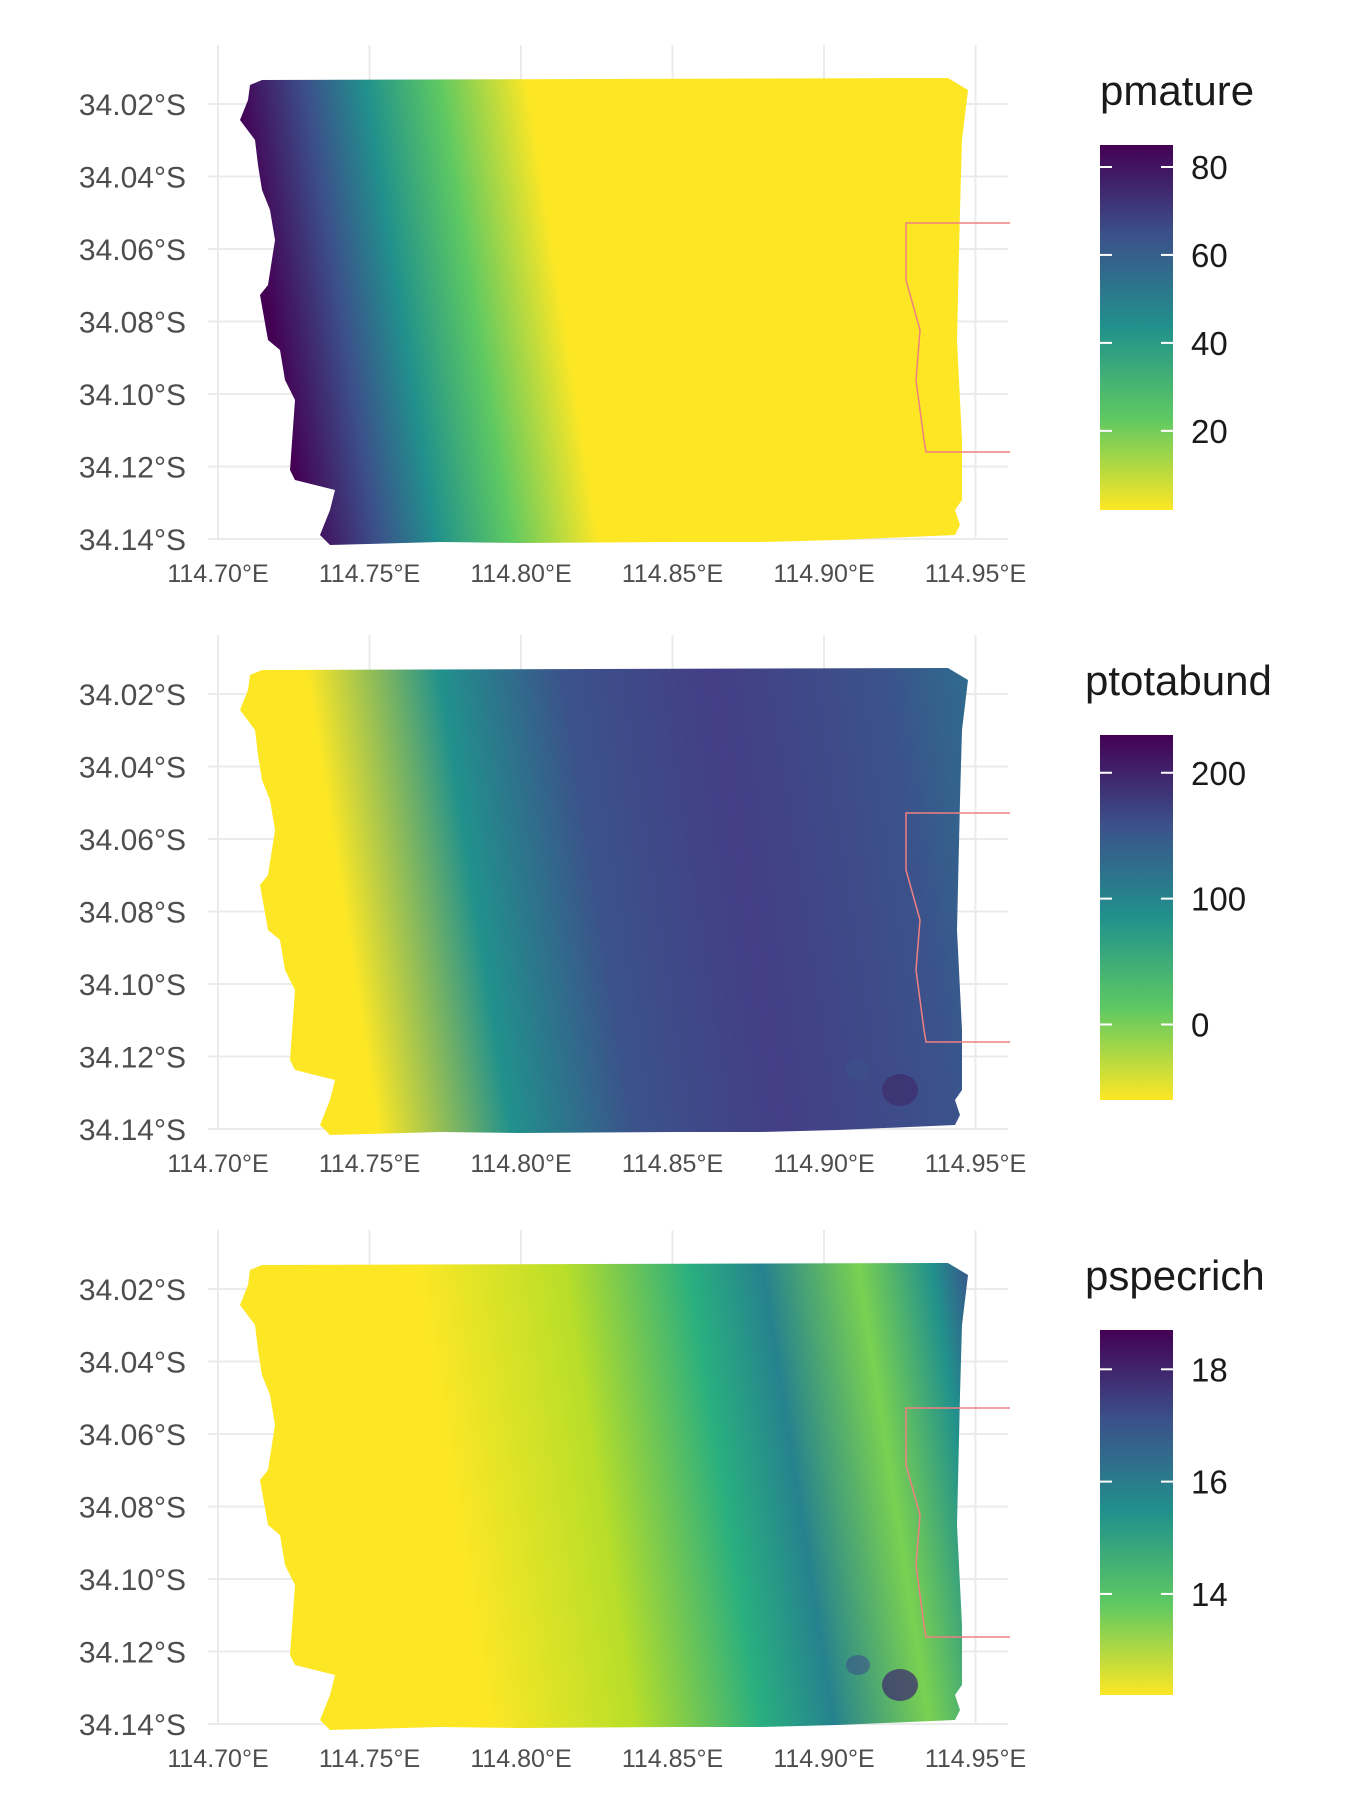  Describe the element at coordinates (1209, 255) in the screenshot. I see `legend-tick-label: 60` at that location.